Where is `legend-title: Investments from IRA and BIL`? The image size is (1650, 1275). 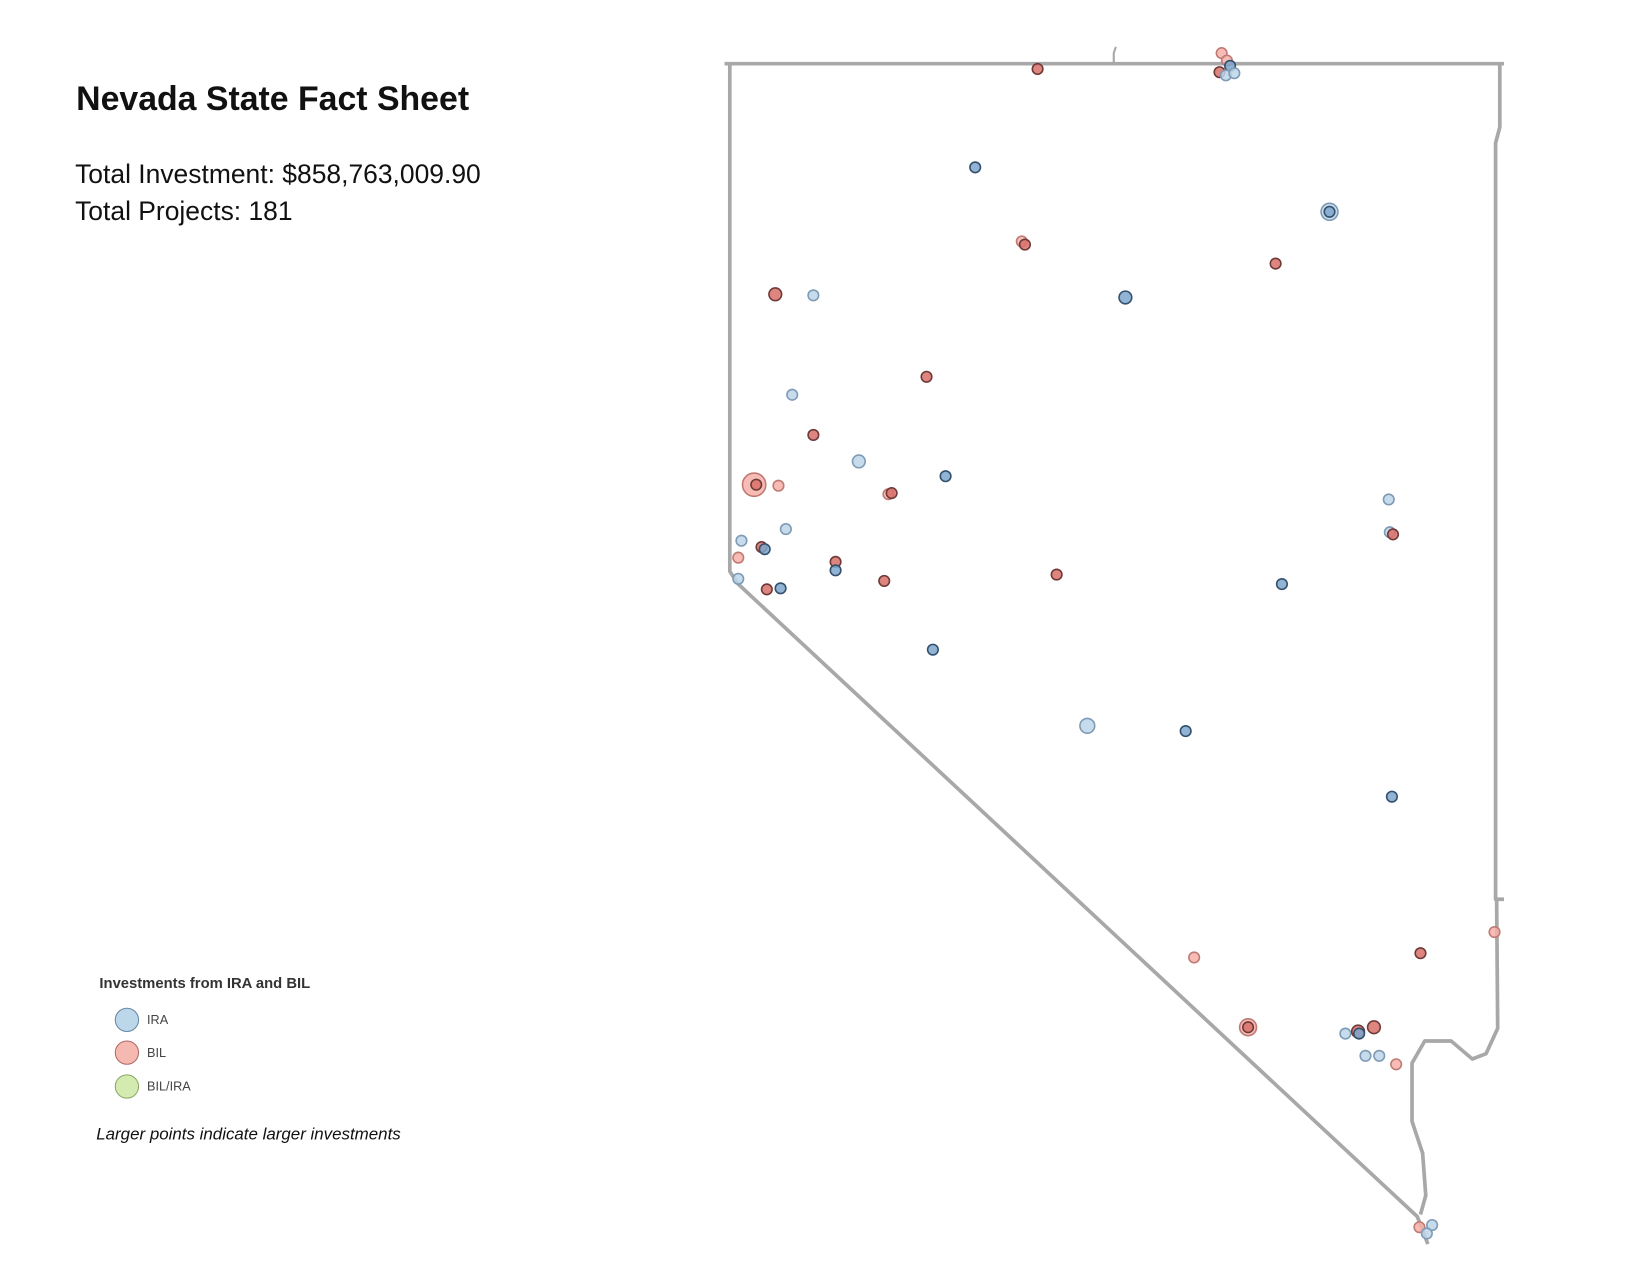
legend-title: Investments from IRA and BIL is located at coordinates (204, 984).